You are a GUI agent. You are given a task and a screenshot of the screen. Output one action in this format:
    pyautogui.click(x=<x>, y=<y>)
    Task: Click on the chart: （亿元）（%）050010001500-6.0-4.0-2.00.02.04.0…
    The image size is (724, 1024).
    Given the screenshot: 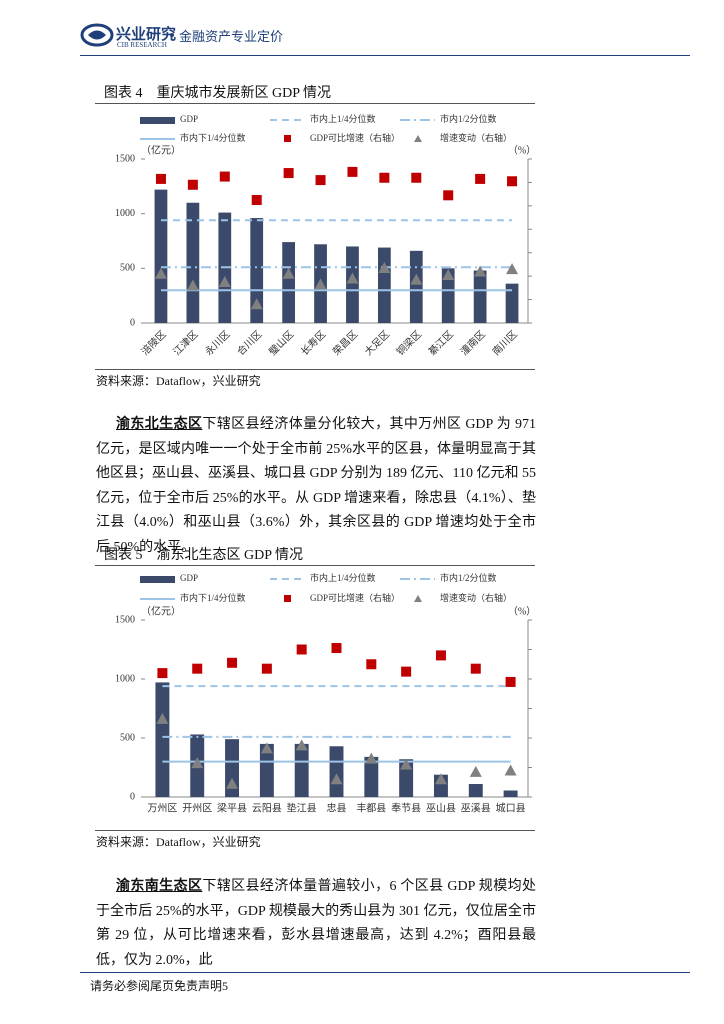 What is the action you would take?
    pyautogui.click(x=325, y=693)
    